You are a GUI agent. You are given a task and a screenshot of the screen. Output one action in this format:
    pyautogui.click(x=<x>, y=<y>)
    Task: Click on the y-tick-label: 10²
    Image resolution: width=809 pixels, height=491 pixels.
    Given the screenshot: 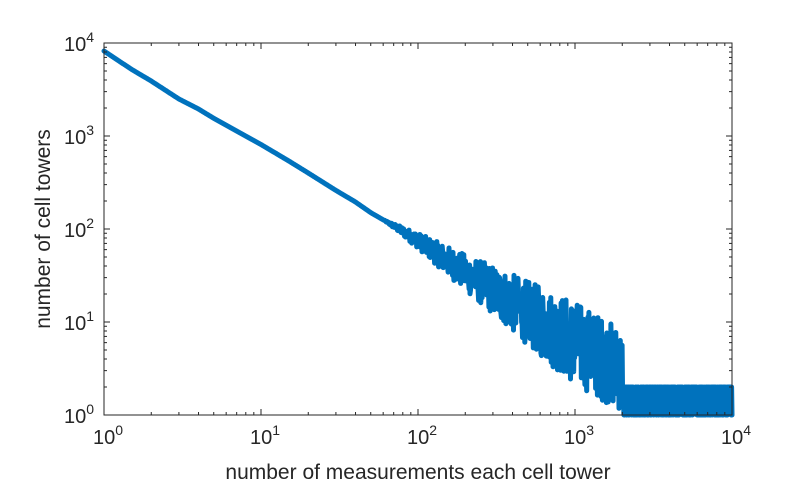 What is the action you would take?
    pyautogui.click(x=79, y=228)
    